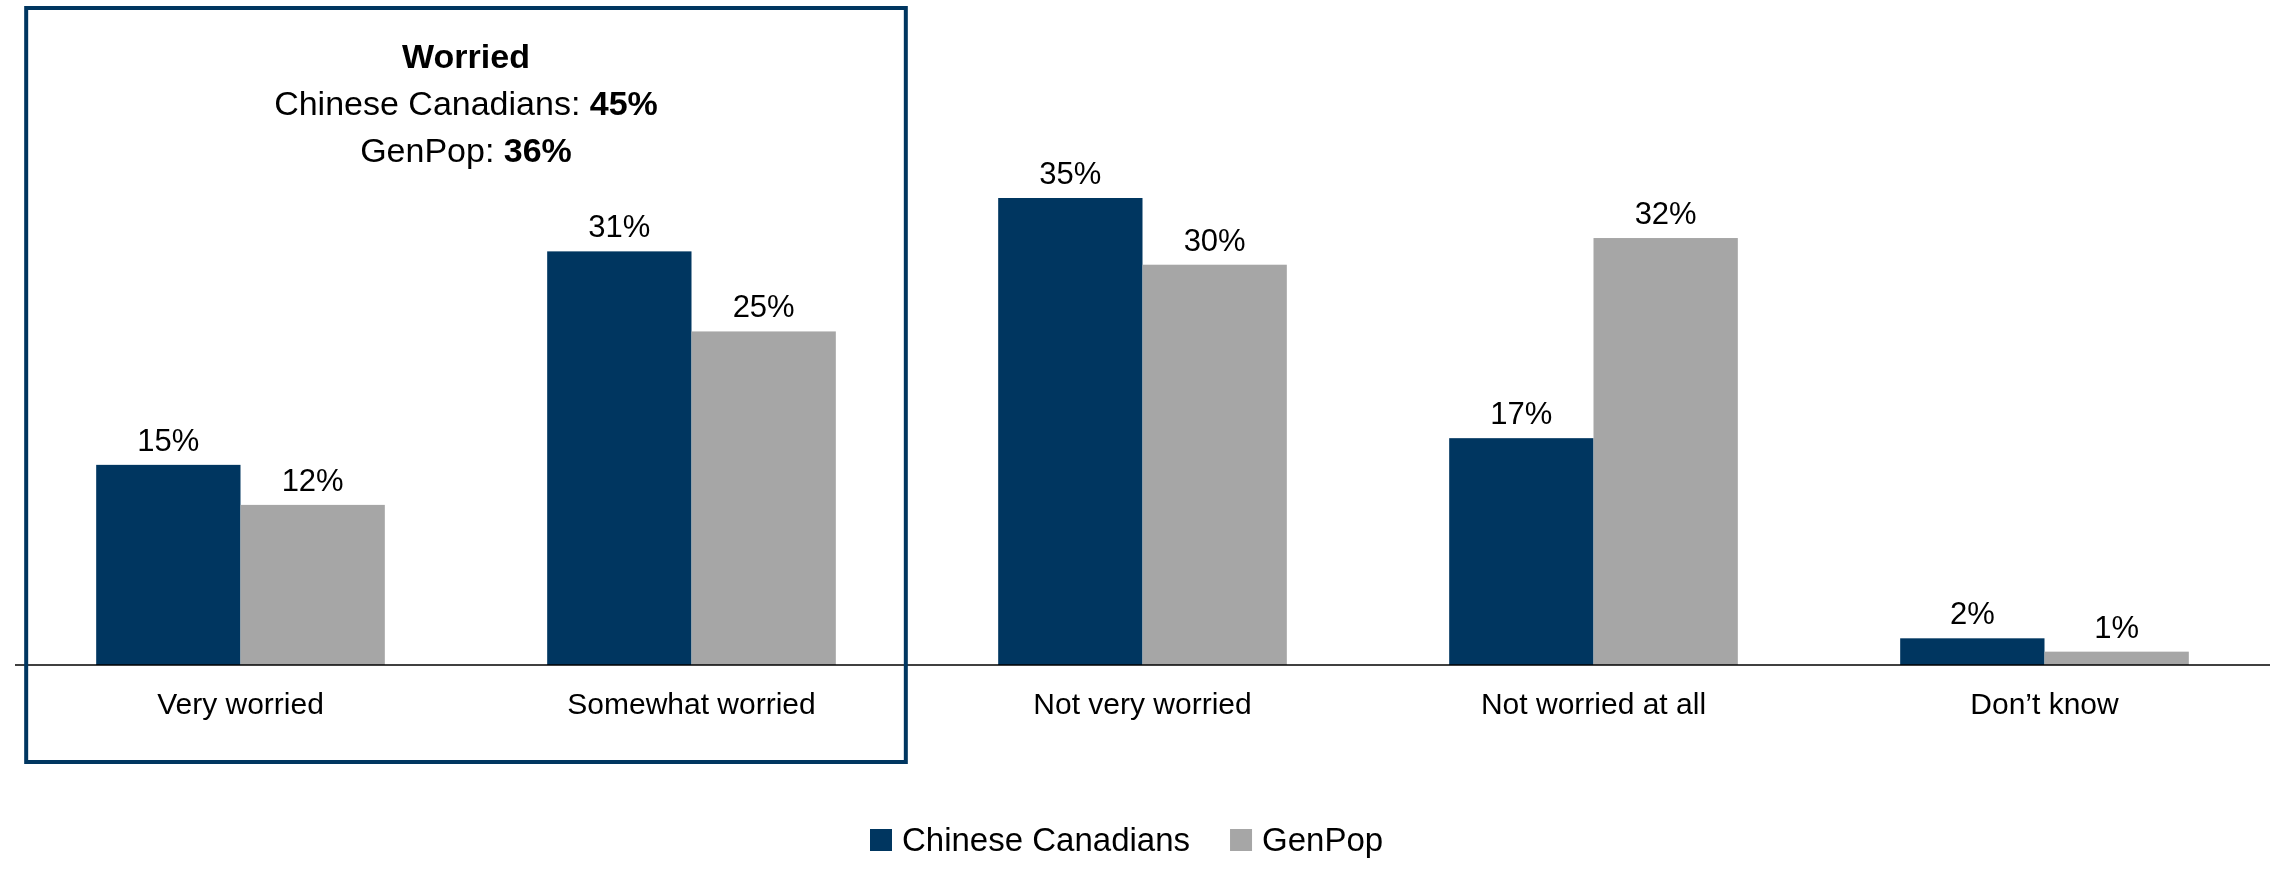  What do you see at coordinates (1972, 614) in the screenshot?
I see `data-label: 2%` at bounding box center [1972, 614].